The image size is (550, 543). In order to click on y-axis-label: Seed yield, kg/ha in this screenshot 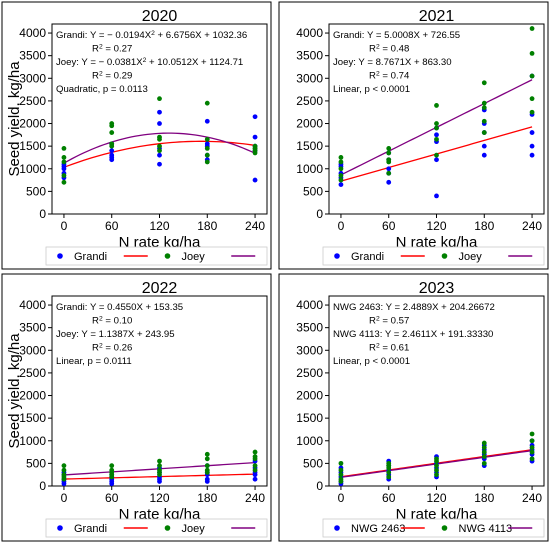, I will do `click(14, 391)`.